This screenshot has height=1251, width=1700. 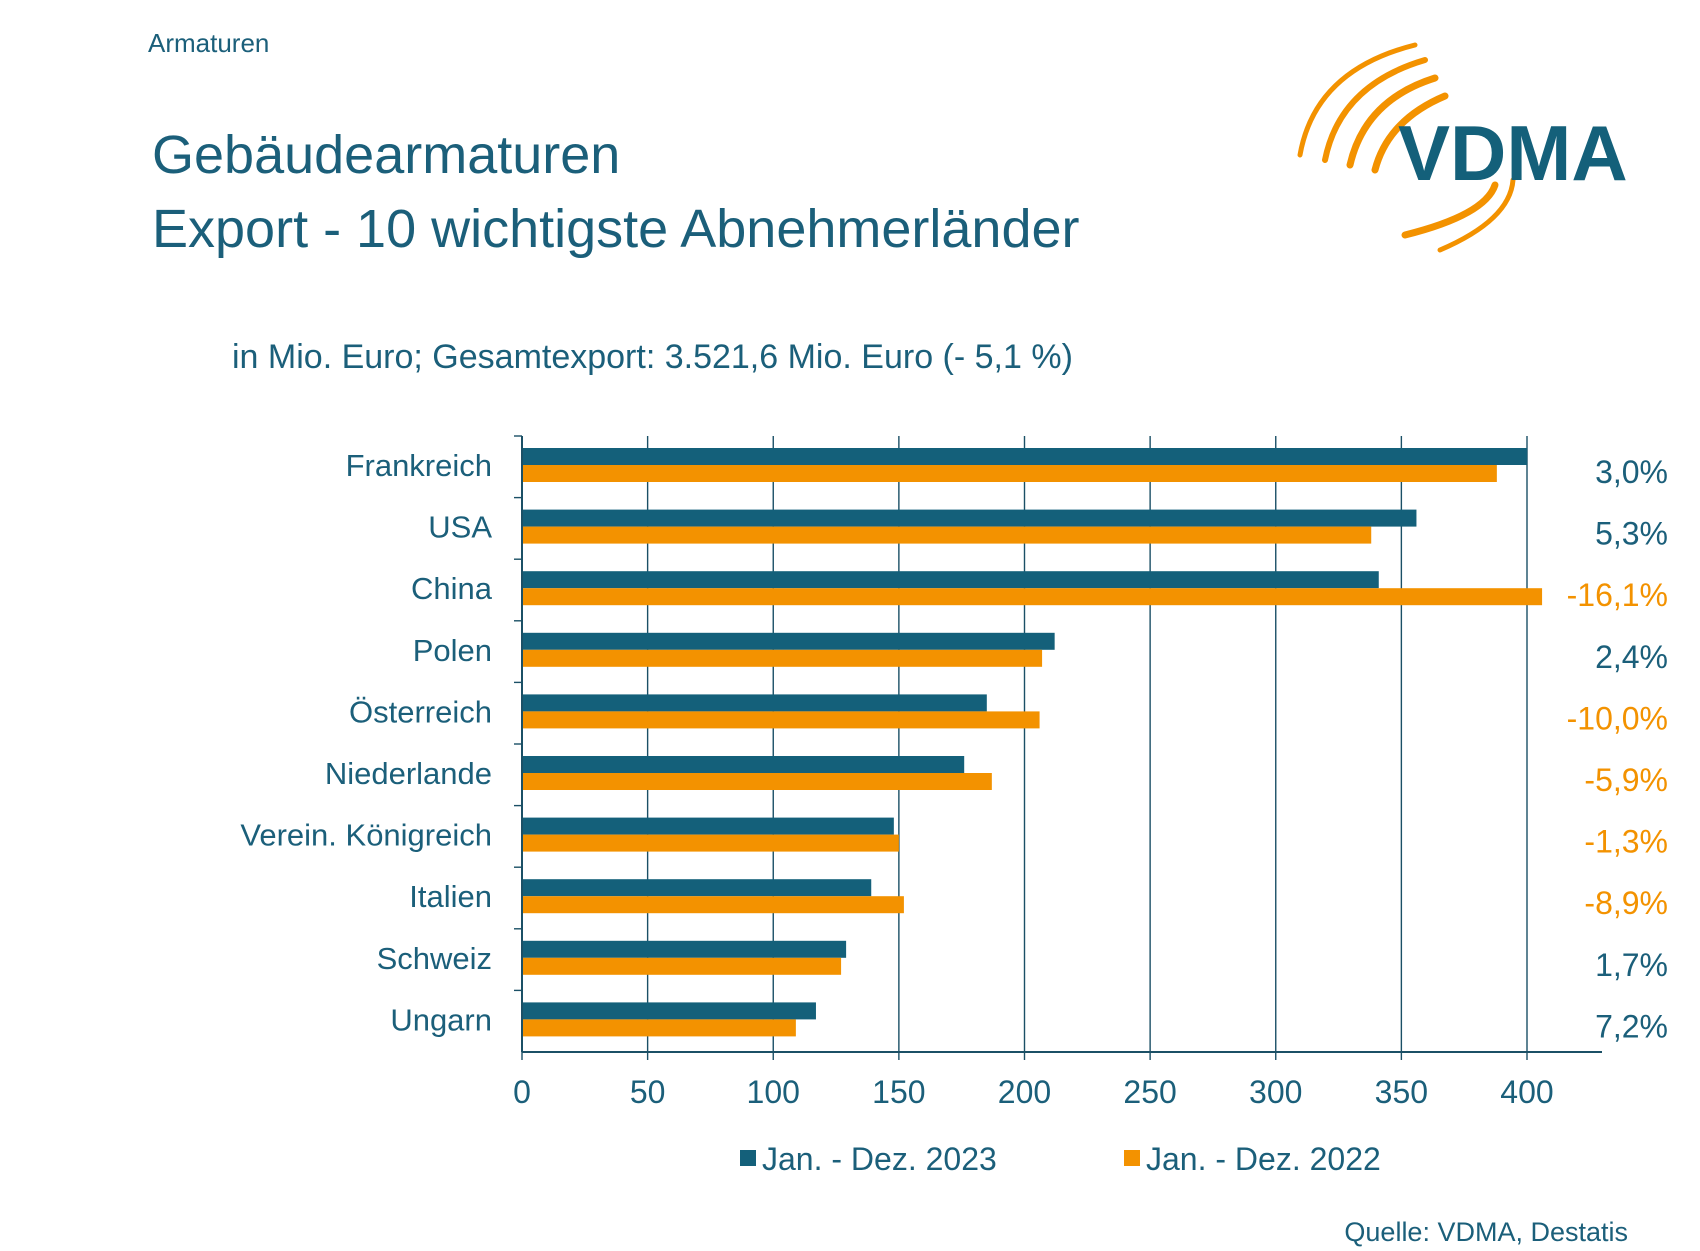 I want to click on change-label: -16,1%, so click(x=1617, y=595).